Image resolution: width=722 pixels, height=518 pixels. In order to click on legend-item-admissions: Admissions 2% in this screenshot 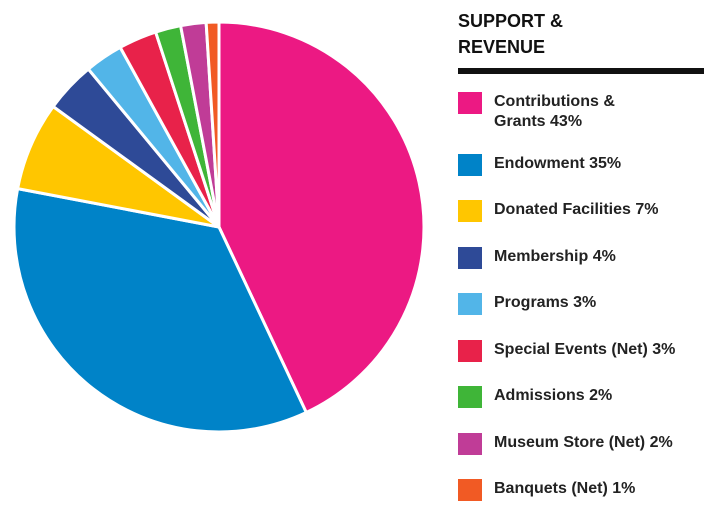, I will do `click(535, 397)`.